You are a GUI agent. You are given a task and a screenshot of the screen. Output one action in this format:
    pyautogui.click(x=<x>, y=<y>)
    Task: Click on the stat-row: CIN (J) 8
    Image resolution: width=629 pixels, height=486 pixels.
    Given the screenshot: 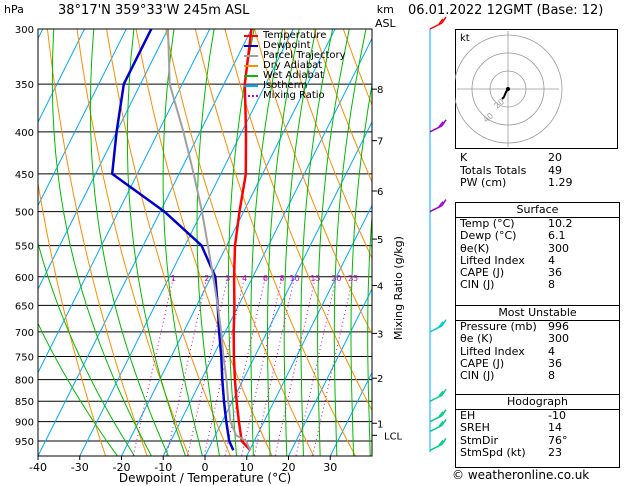 What is the action you would take?
    pyautogui.click(x=537, y=376)
    